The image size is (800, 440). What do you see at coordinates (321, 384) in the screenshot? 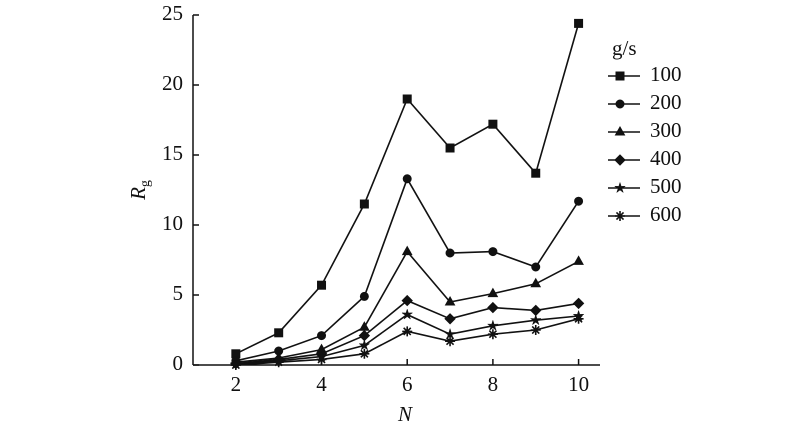
I see `x-tick-label: 4` at bounding box center [321, 384].